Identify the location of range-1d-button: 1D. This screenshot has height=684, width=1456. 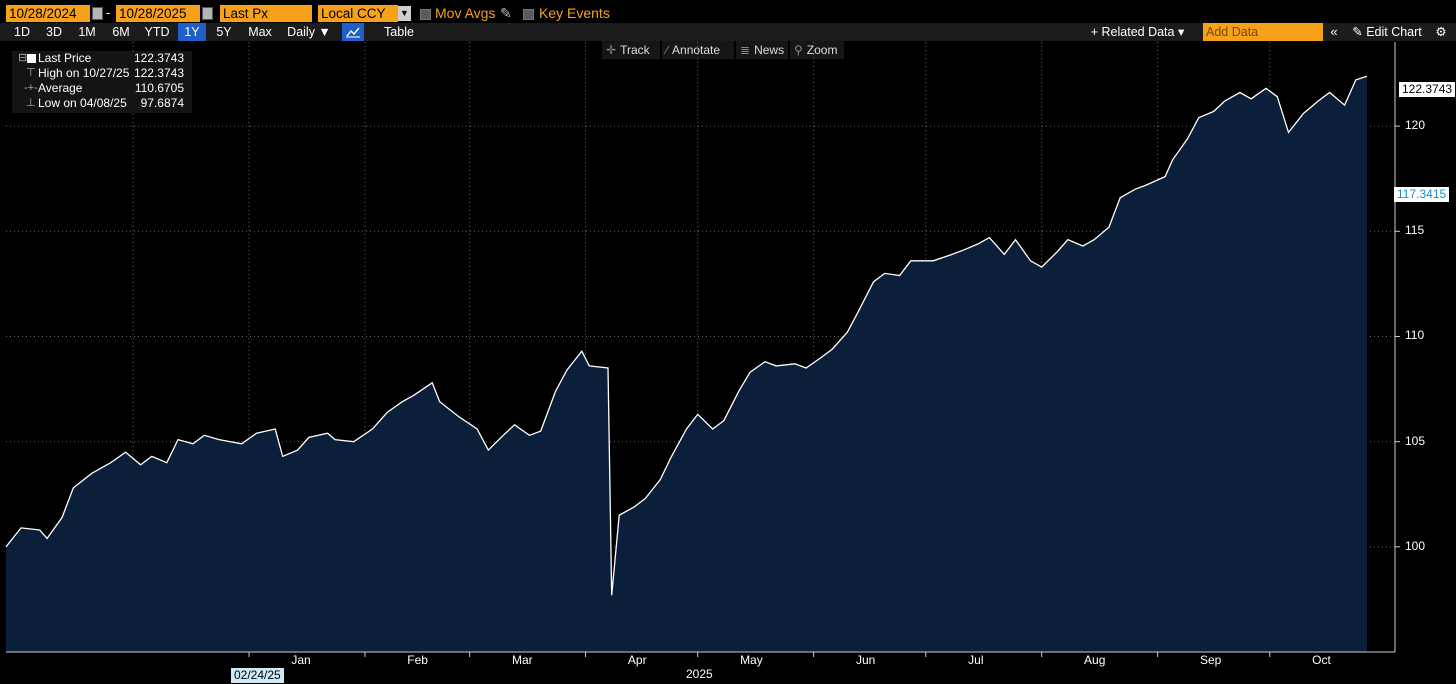
(22, 32).